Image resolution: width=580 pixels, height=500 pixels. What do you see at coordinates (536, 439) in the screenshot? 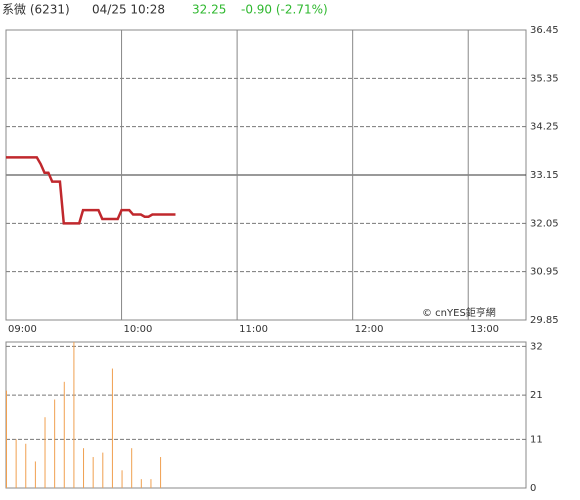
I see `y-tick-label: 11` at bounding box center [536, 439].